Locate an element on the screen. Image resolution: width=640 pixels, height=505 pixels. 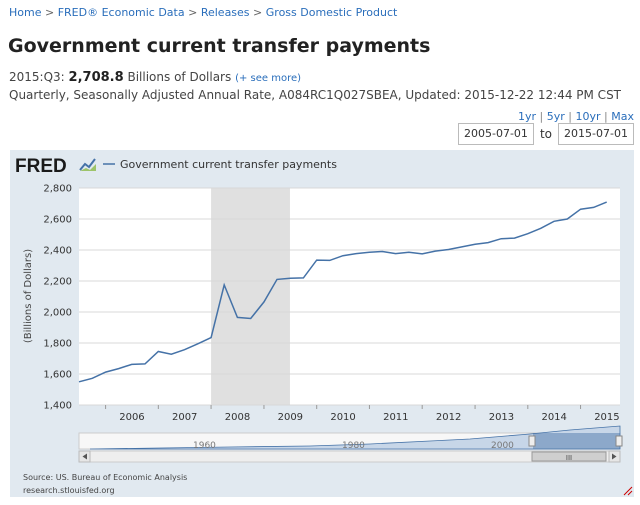
x-tick-label: 2009 is located at coordinates (290, 417).